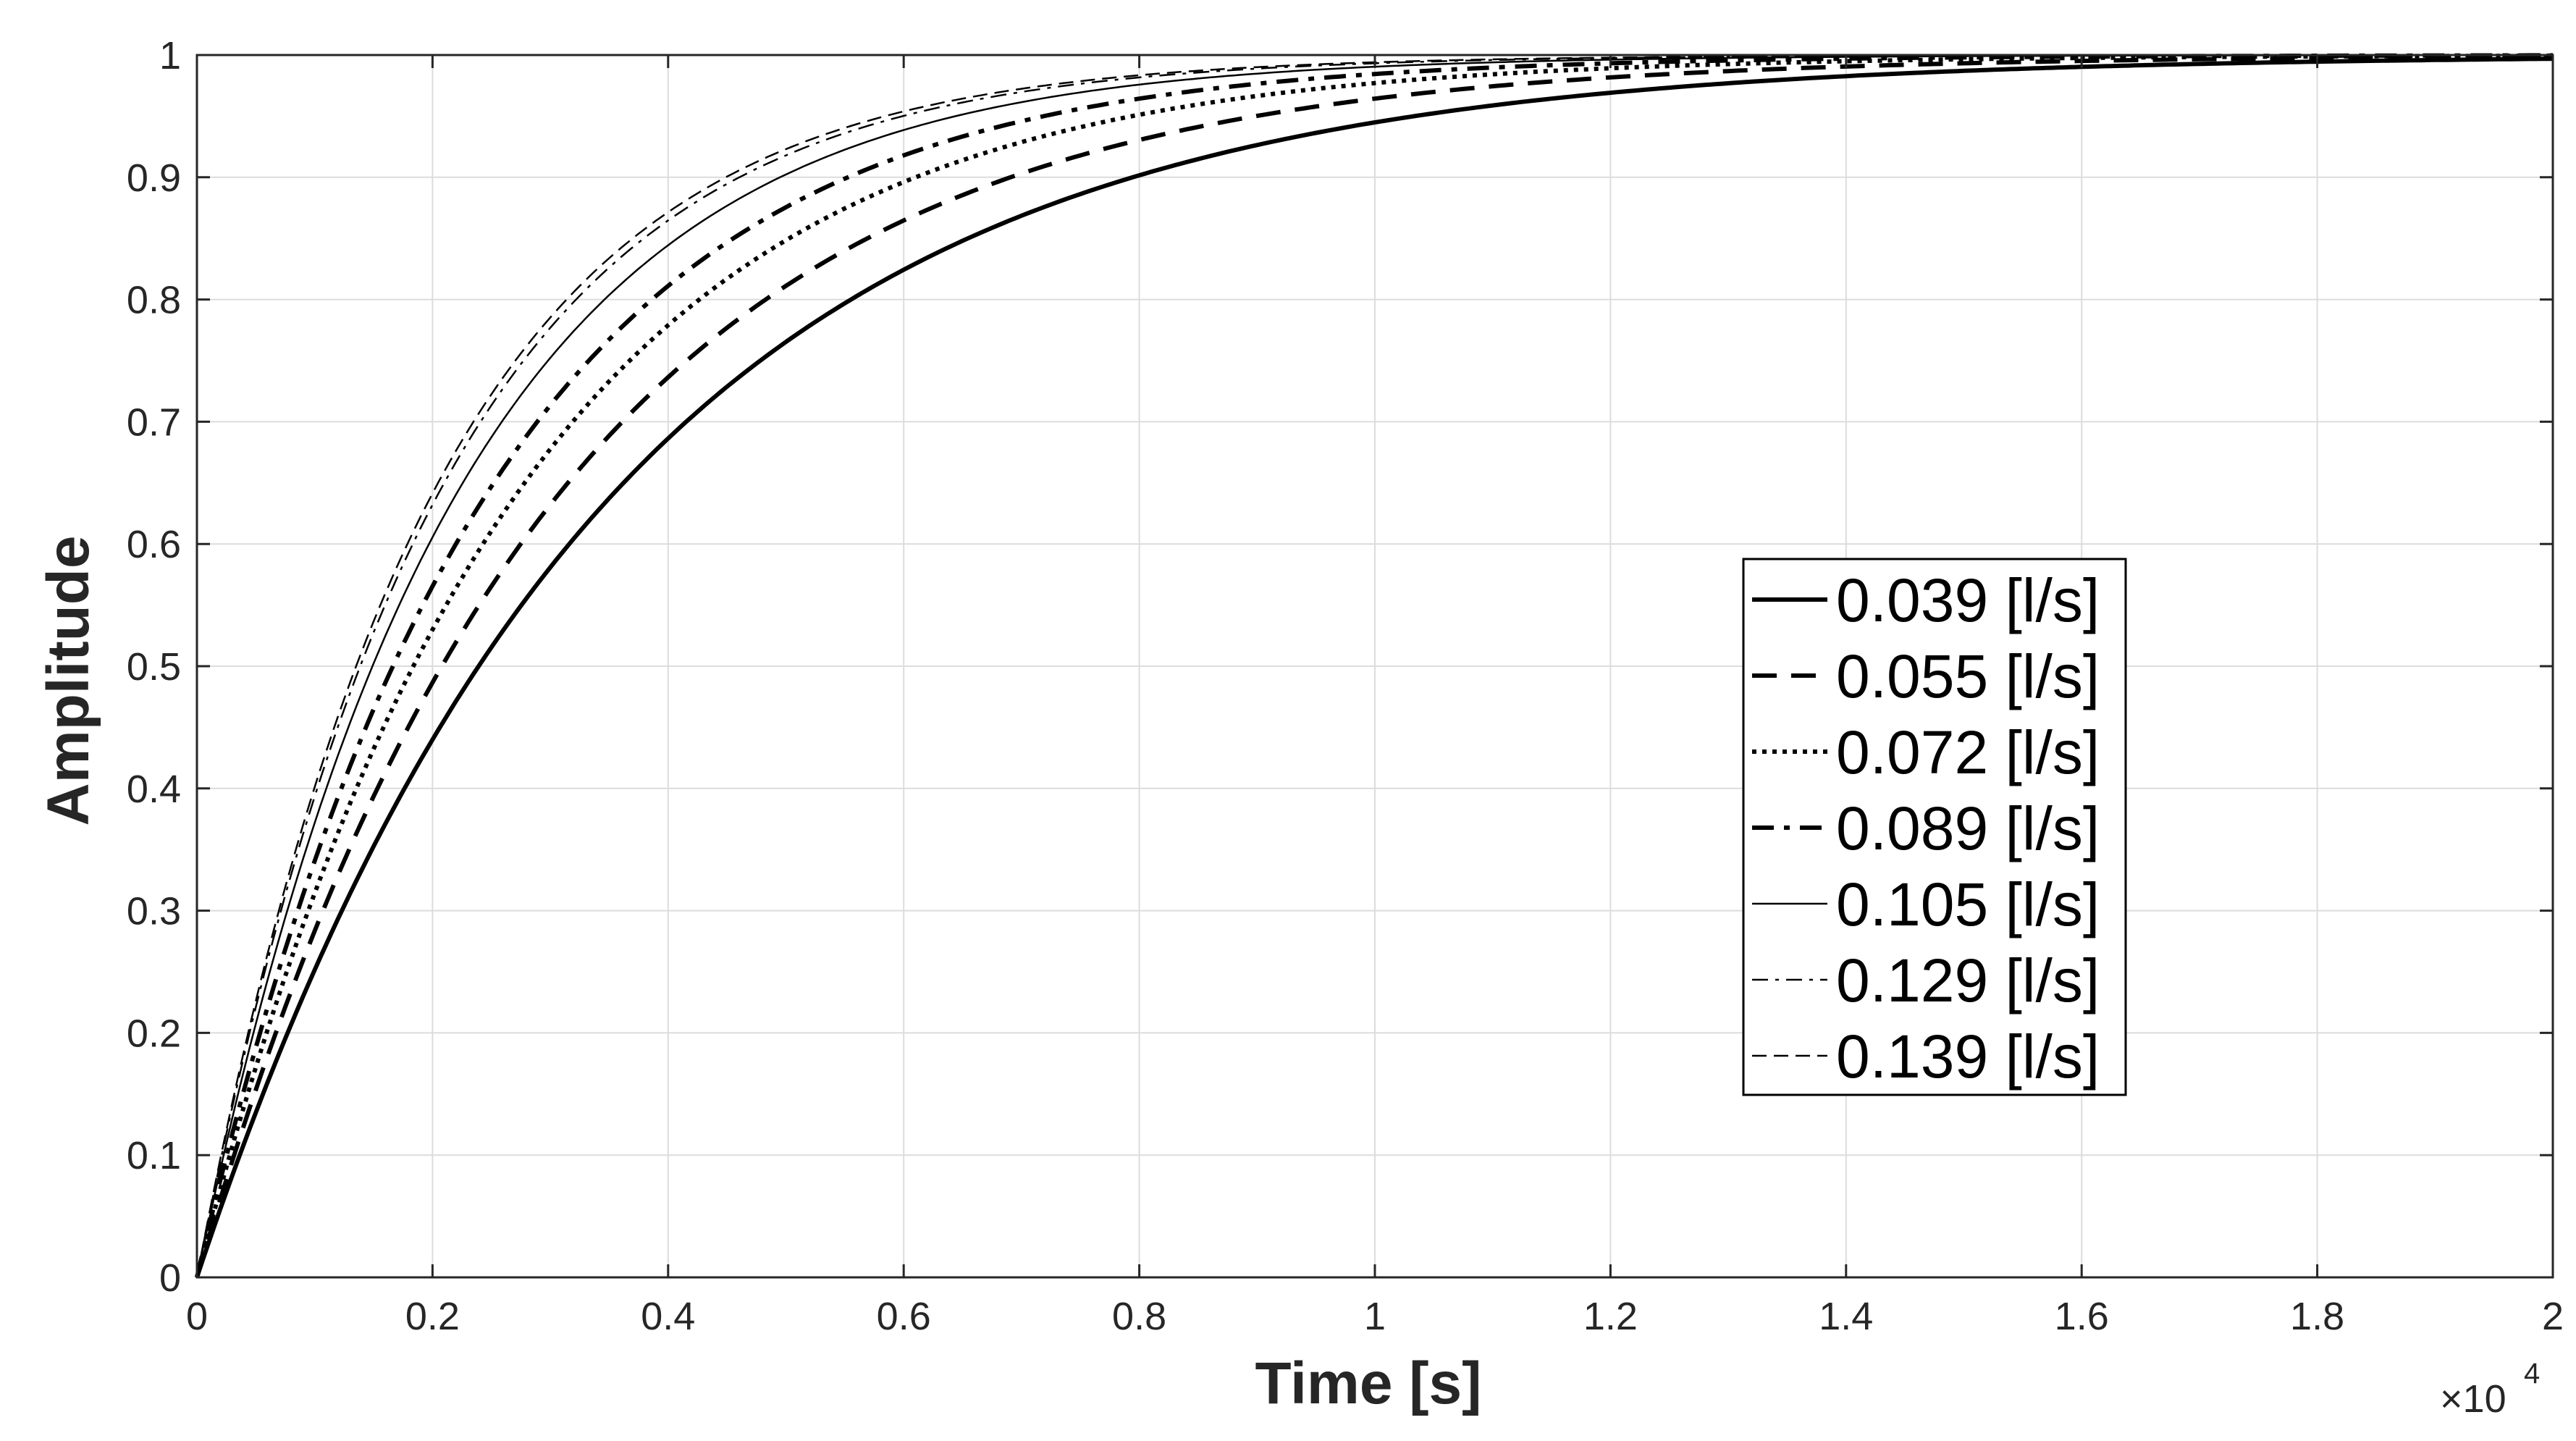 Image resolution: width=2576 pixels, height=1441 pixels. Describe the element at coordinates (154, 544) in the screenshot. I see `y-tick-label: 0.6` at that location.